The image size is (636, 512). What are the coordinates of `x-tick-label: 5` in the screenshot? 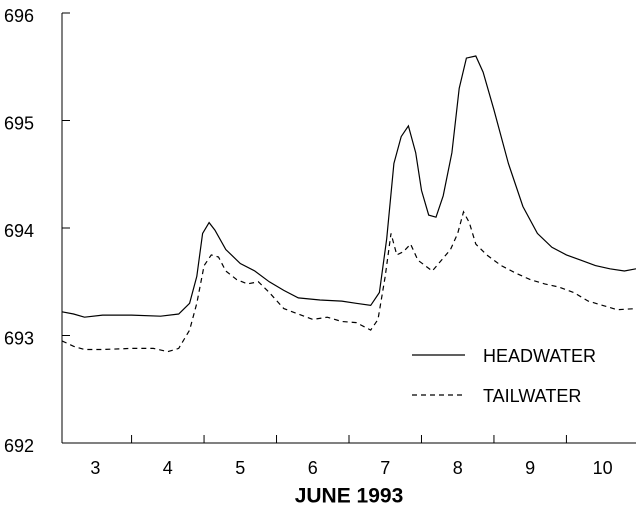 It's located at (240, 468).